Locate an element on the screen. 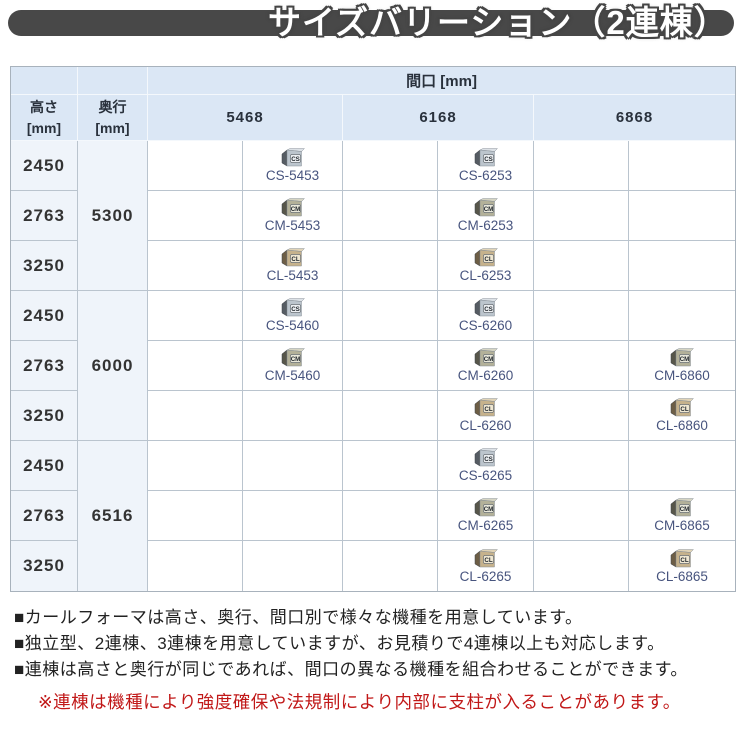  product-cell: CS CS-5453 is located at coordinates (293, 166).